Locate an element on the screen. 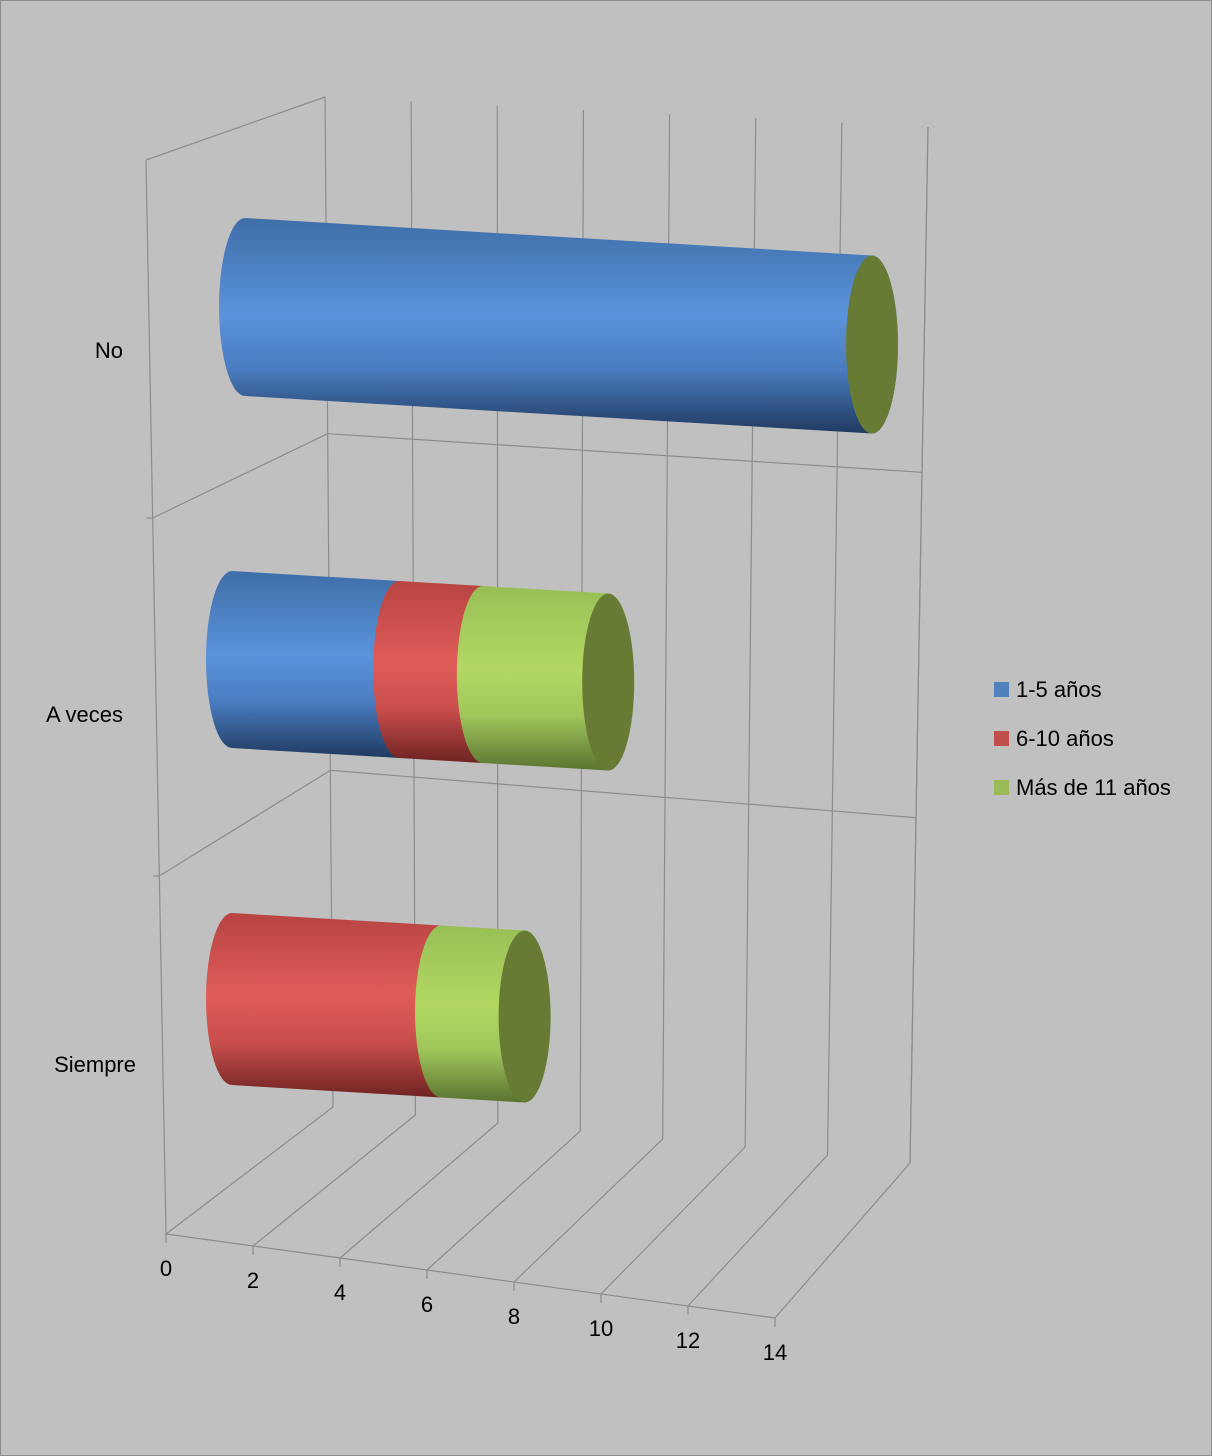  x-tick-label: 2 is located at coordinates (253, 1280).